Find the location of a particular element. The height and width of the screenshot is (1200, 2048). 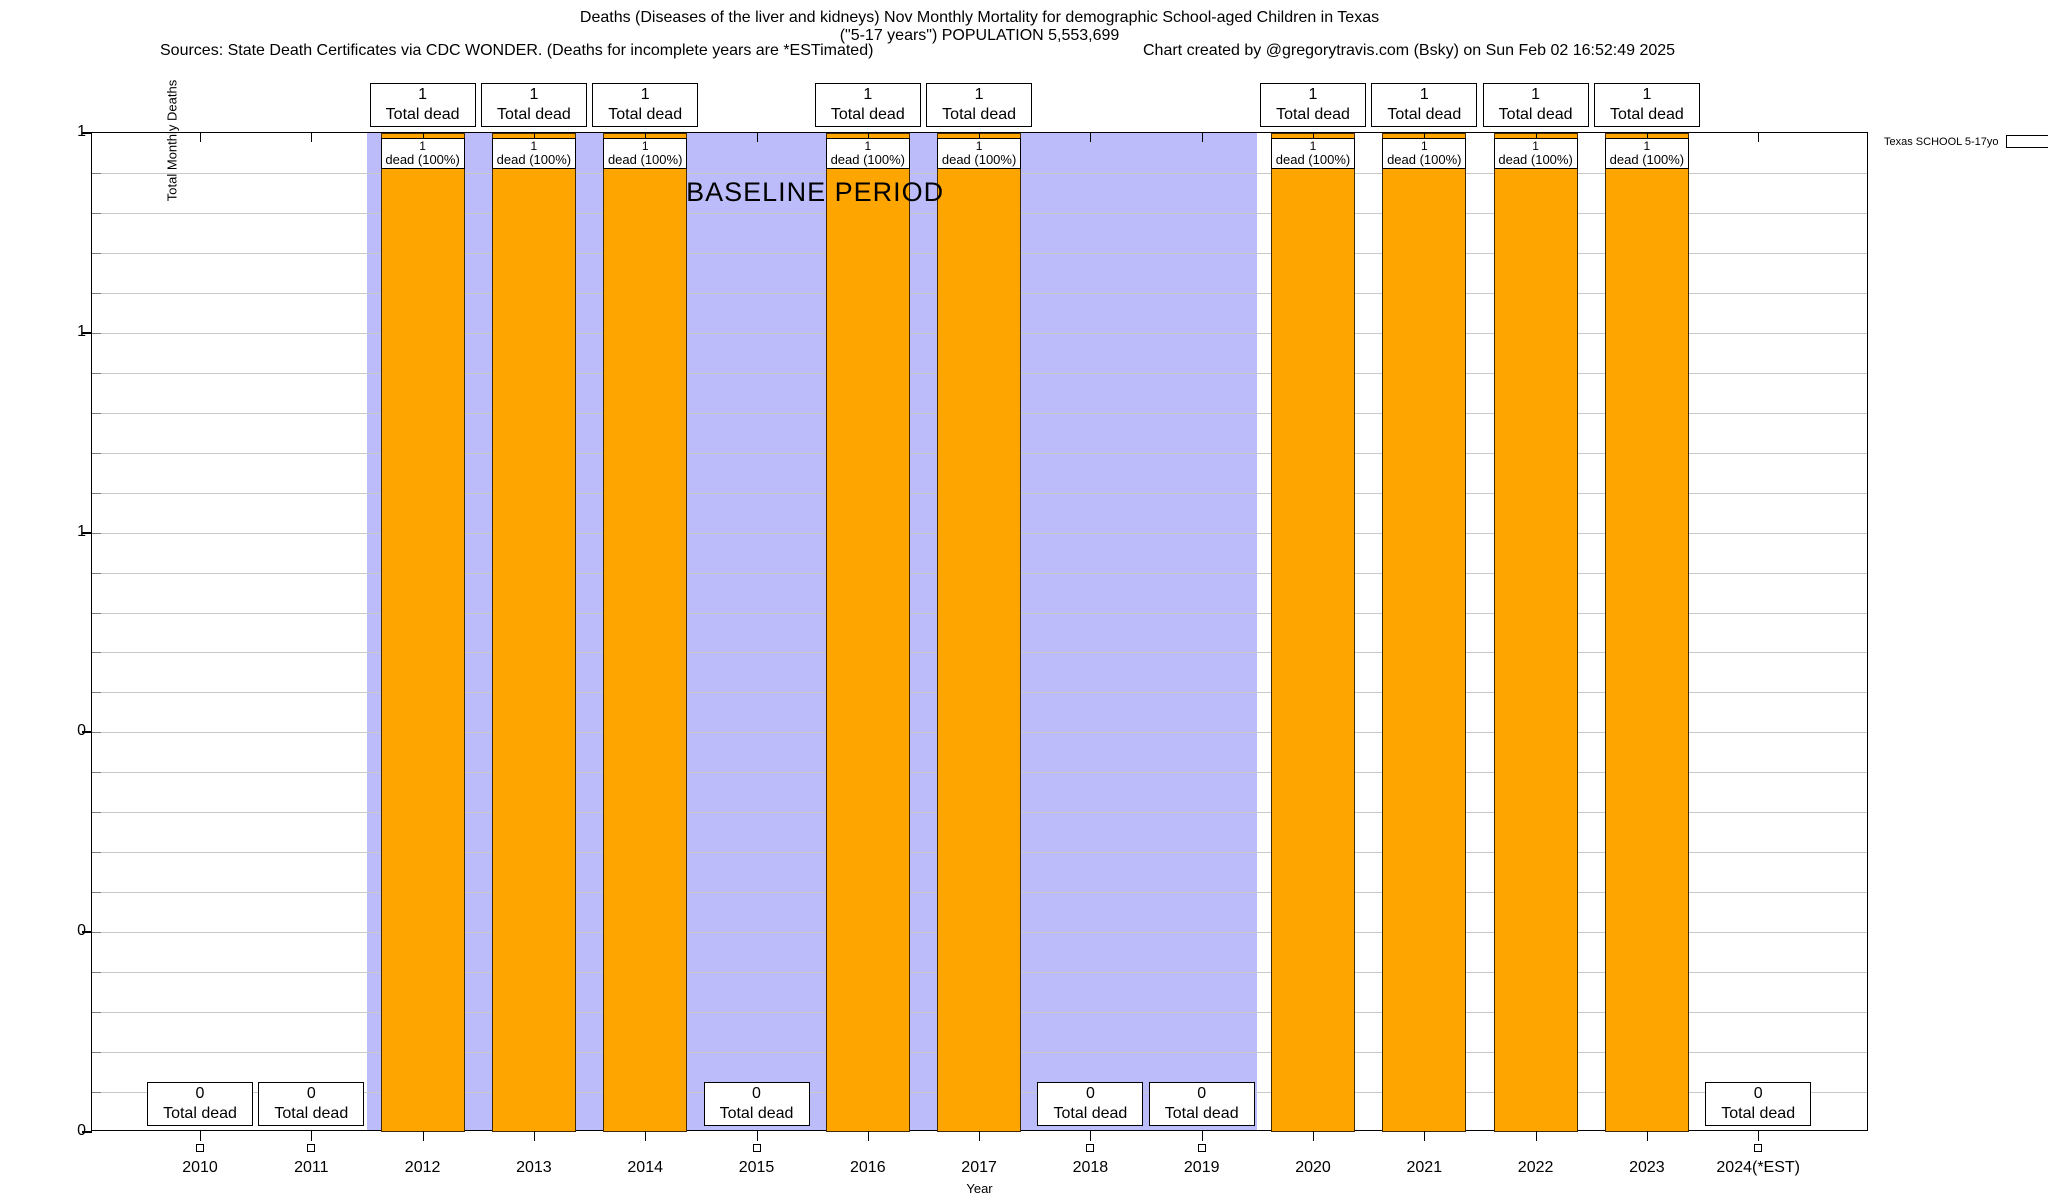

bar-2013 is located at coordinates (533, 632).